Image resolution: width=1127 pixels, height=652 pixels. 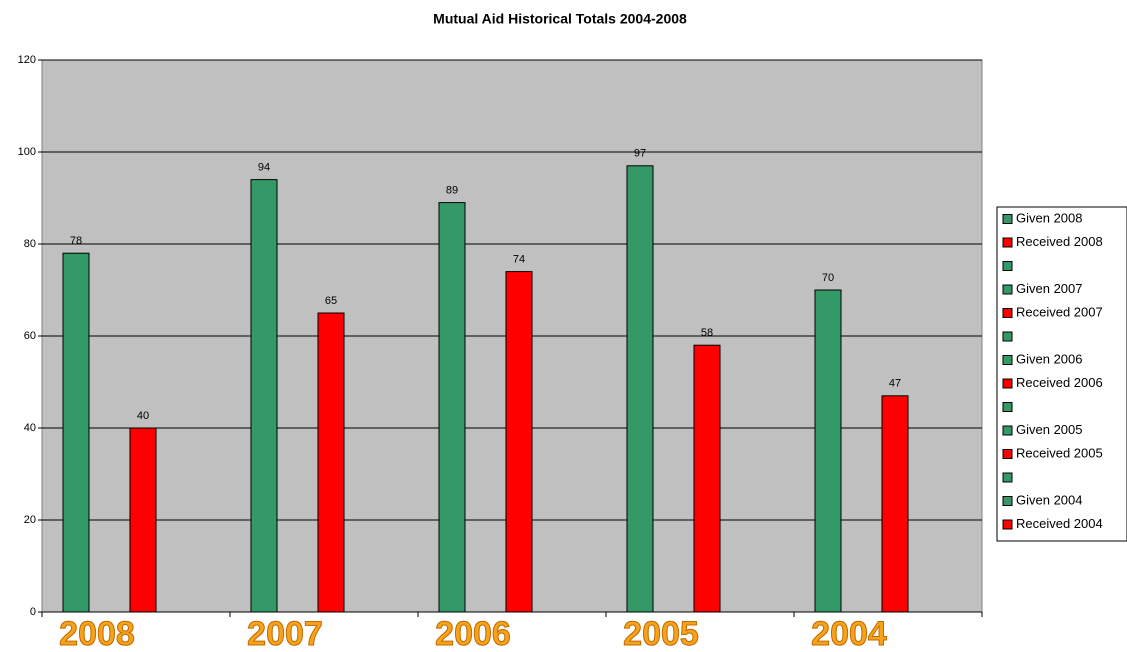 I want to click on y-tick-label: 100, so click(x=27, y=152).